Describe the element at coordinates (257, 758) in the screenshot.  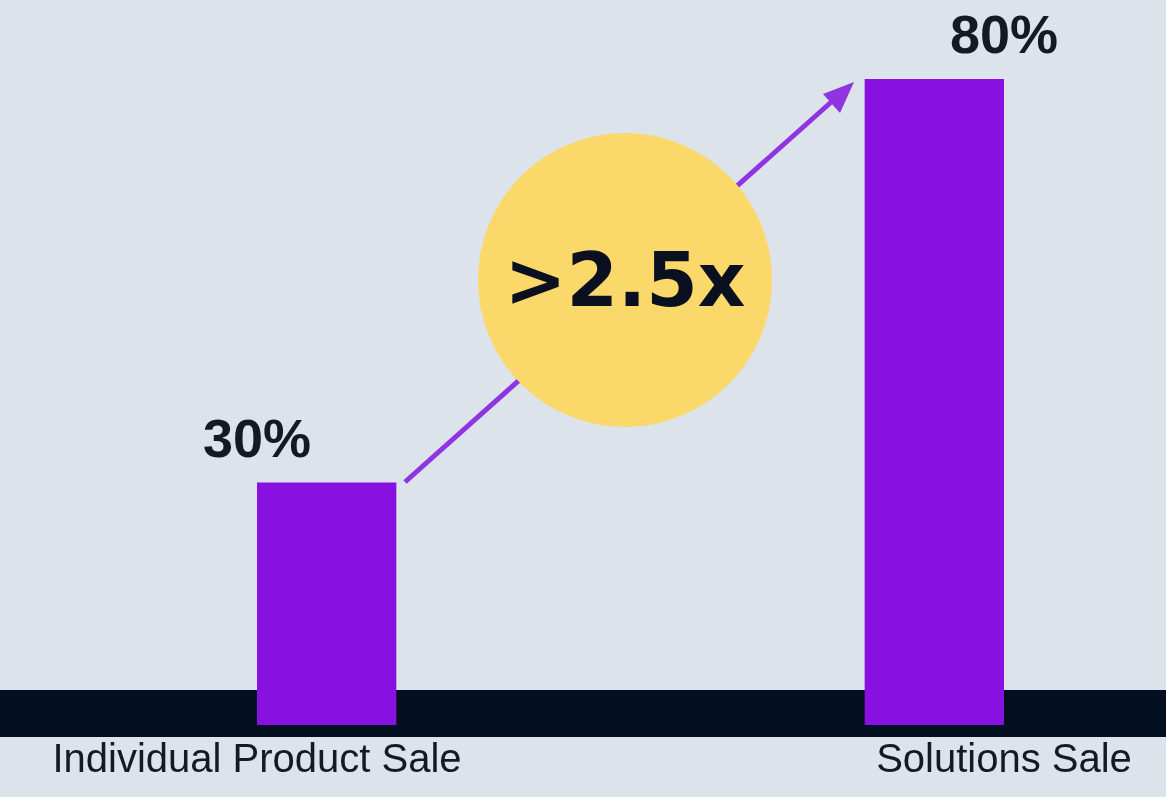
I see `x-tick-label: Individual Product Sale` at that location.